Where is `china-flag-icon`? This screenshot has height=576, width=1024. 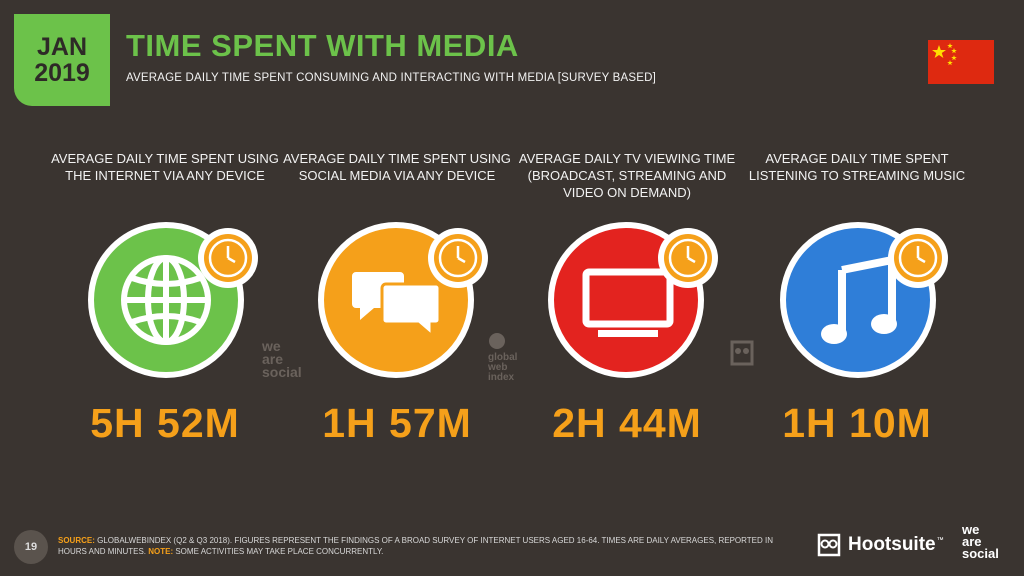 china-flag-icon is located at coordinates (961, 62).